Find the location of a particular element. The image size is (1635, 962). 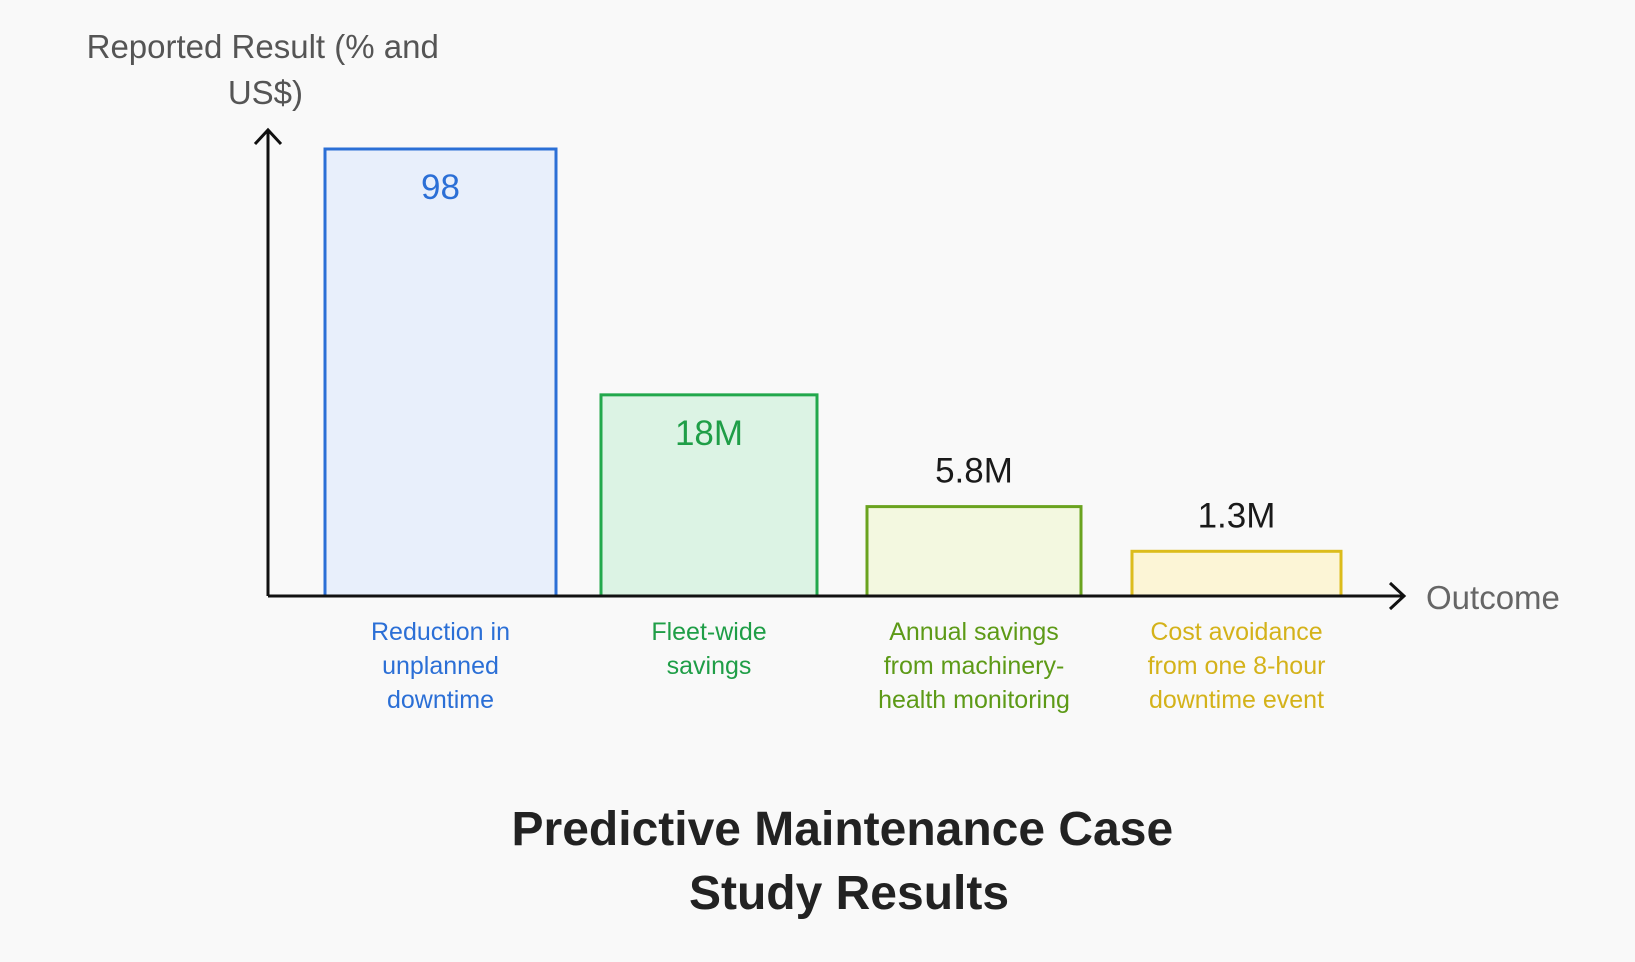

y-axis-arrowhead is located at coordinates (268, 136).